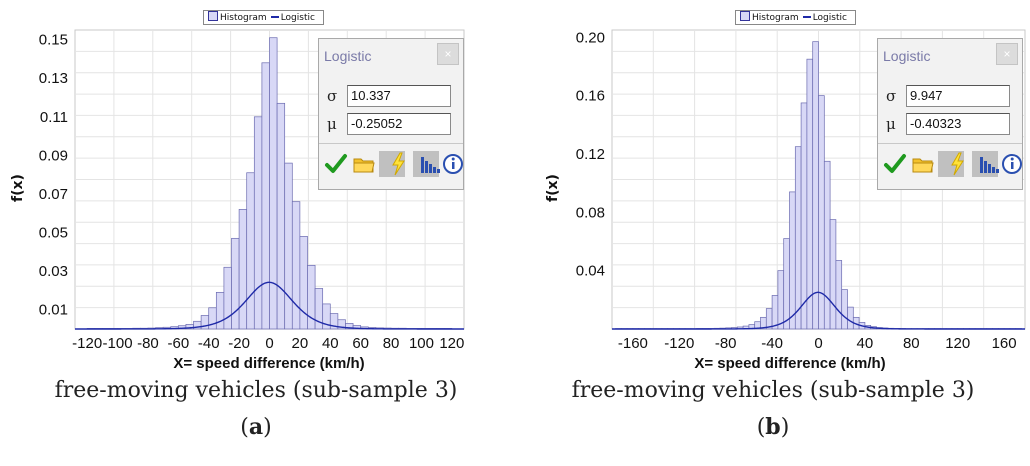 The image size is (1030, 466). What do you see at coordinates (958, 96) in the screenshot?
I see `sigma-field: 9.947` at bounding box center [958, 96].